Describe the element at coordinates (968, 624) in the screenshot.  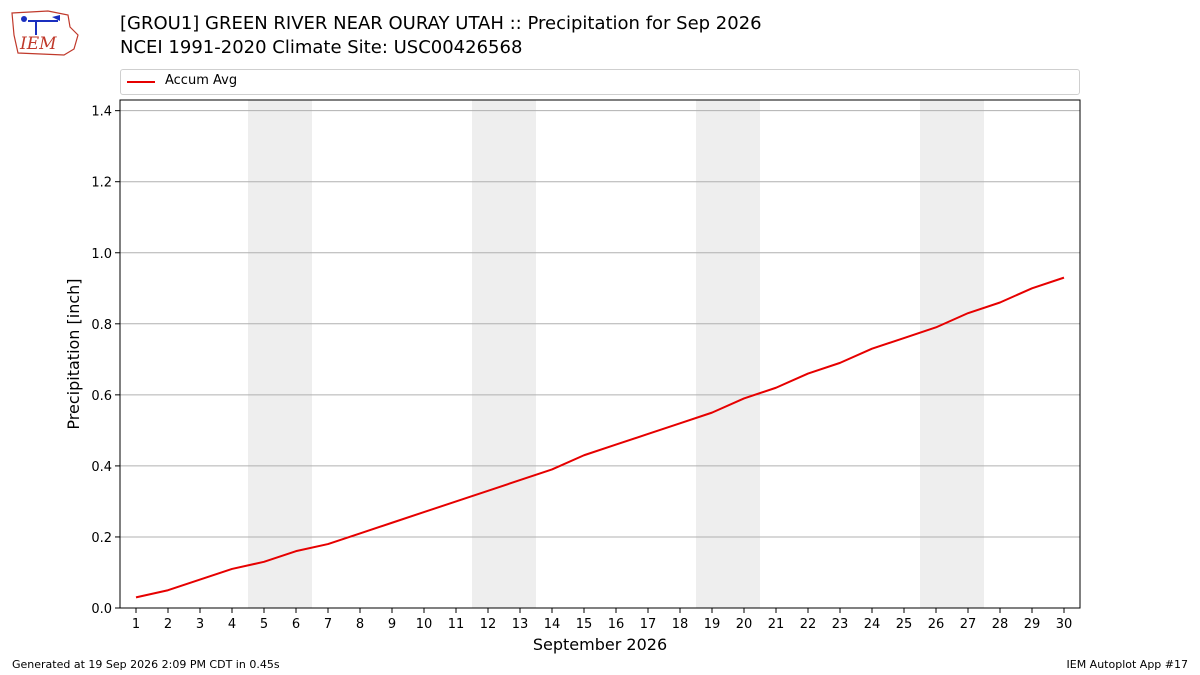
I see `x-tick-label: 27` at that location.